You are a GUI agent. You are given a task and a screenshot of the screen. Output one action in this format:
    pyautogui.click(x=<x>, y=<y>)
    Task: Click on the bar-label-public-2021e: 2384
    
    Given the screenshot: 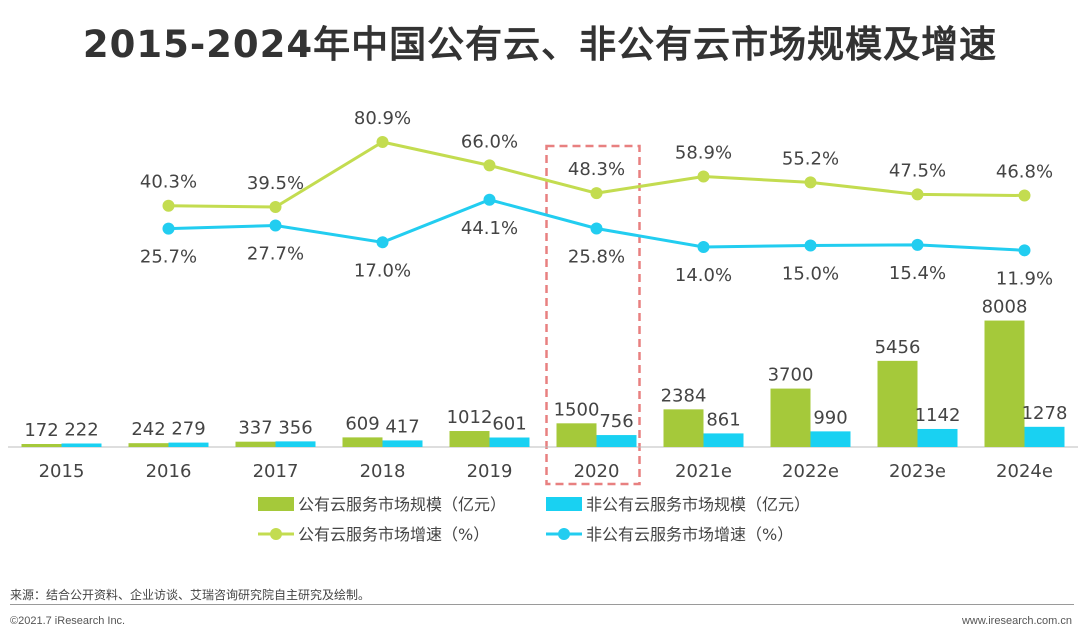 What is the action you would take?
    pyautogui.click(x=684, y=395)
    